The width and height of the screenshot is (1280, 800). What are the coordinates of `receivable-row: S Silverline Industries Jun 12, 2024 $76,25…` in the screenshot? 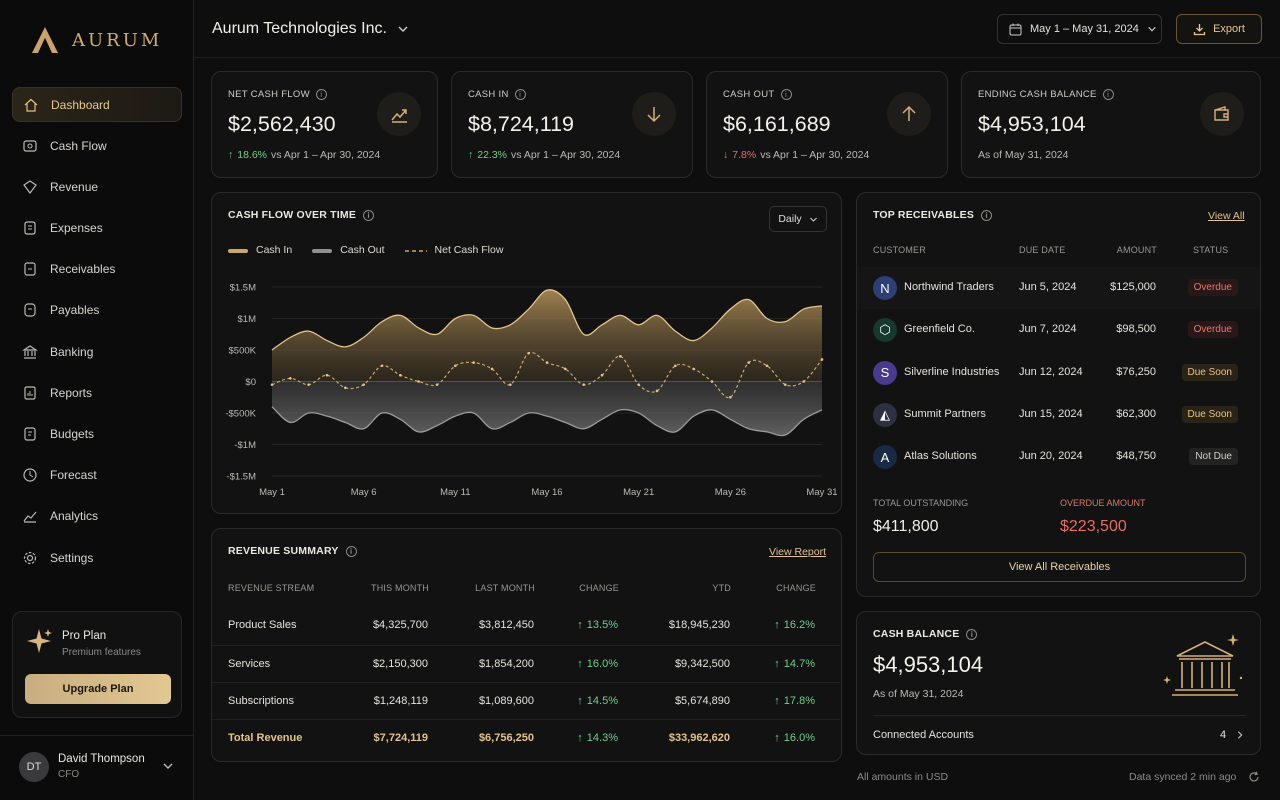 It's located at (1058, 373).